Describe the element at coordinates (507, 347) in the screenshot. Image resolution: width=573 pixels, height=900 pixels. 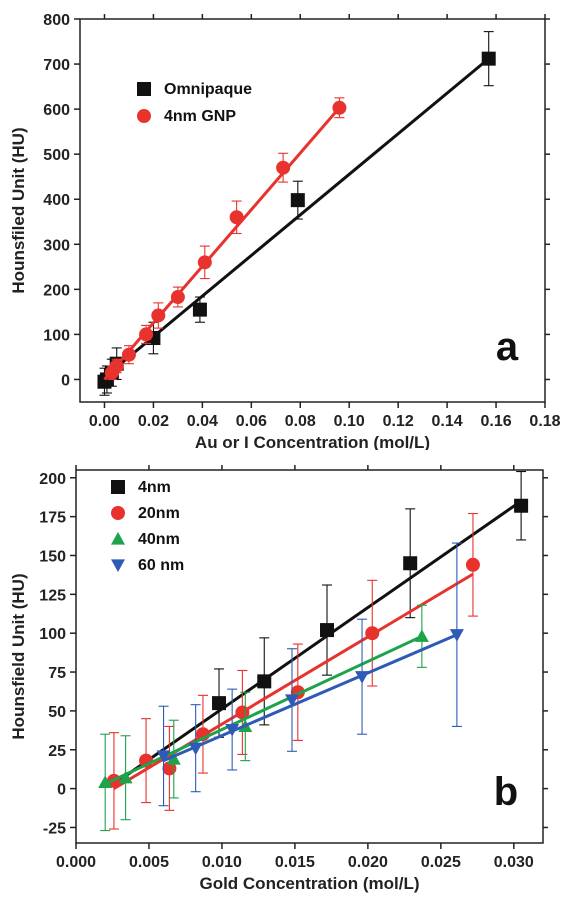
I see `panel-letter: a` at that location.